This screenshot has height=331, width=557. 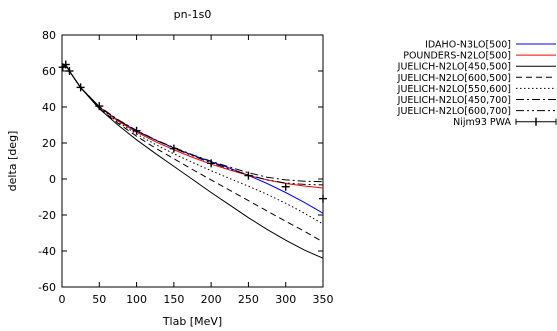 What do you see at coordinates (47, 215) in the screenshot?
I see `y-tick-label: -20` at bounding box center [47, 215].